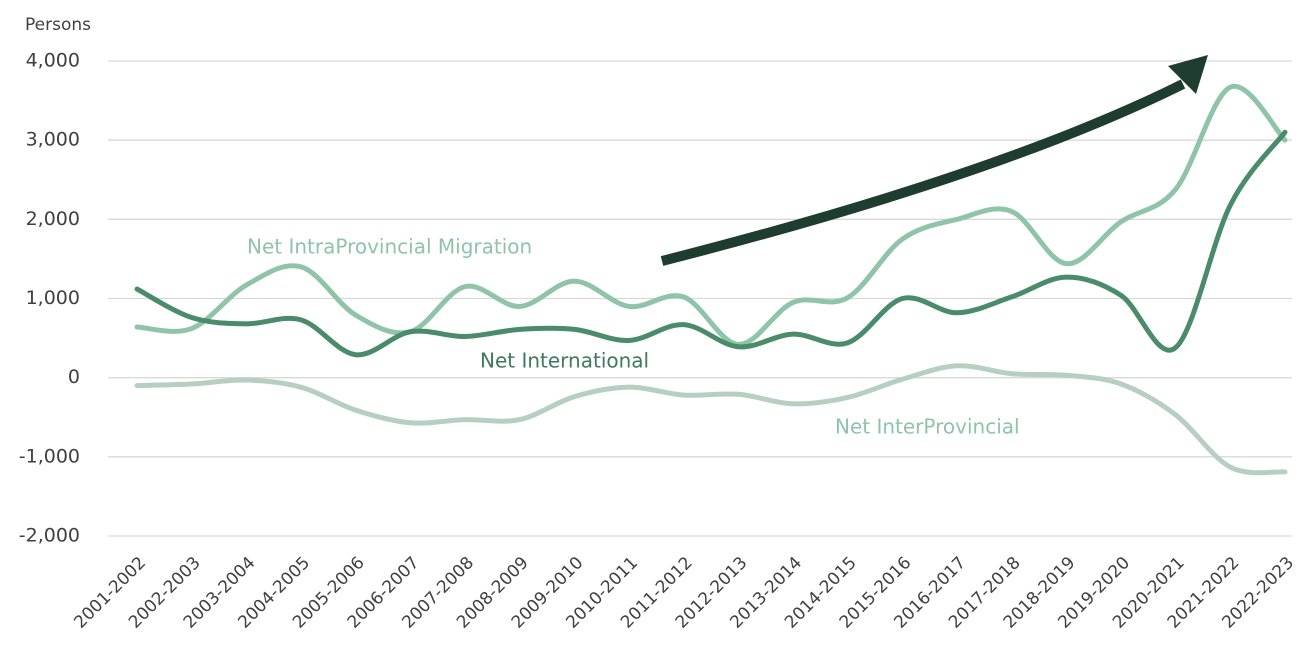  I want to click on y-tick-label: -2,000, so click(49, 536).